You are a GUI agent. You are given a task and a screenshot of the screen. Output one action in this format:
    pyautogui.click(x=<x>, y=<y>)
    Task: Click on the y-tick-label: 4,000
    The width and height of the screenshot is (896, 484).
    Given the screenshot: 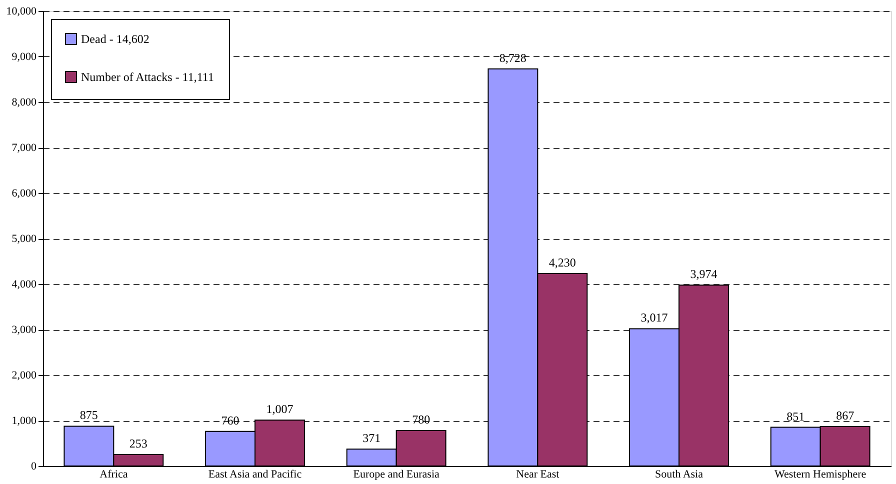 What is the action you would take?
    pyautogui.click(x=24, y=284)
    